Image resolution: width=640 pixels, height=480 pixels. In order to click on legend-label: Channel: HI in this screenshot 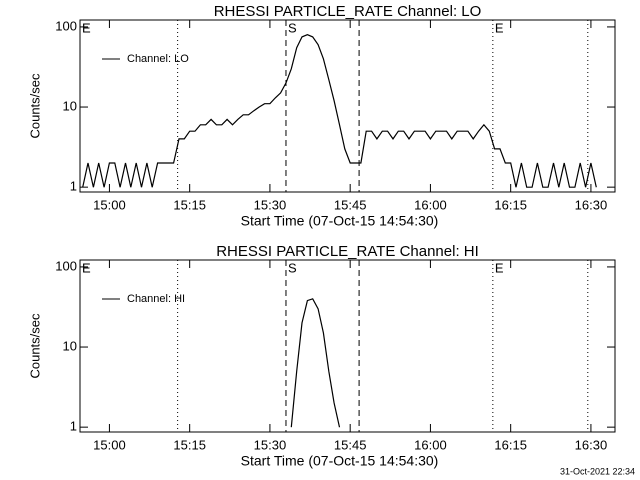, I will do `click(156, 299)`.